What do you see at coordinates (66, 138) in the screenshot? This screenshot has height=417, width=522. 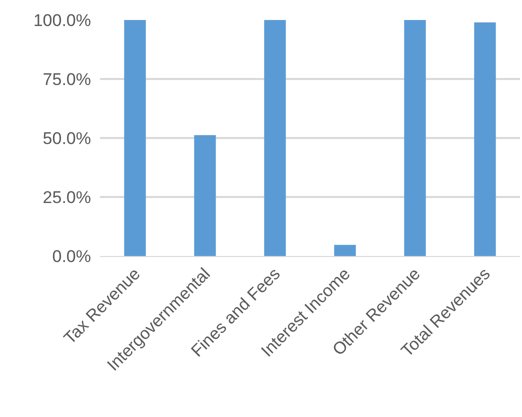 I see `y-tick-label: 50.0%` at bounding box center [66, 138].